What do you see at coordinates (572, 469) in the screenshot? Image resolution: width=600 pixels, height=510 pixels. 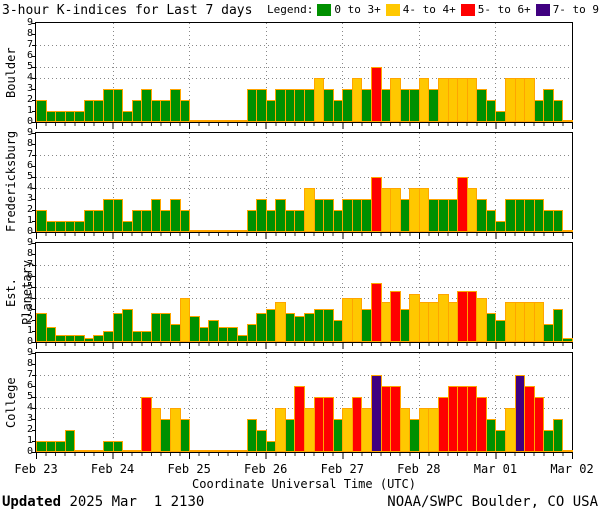 I see `x-axis-date-label: Mar 02` at bounding box center [572, 469].